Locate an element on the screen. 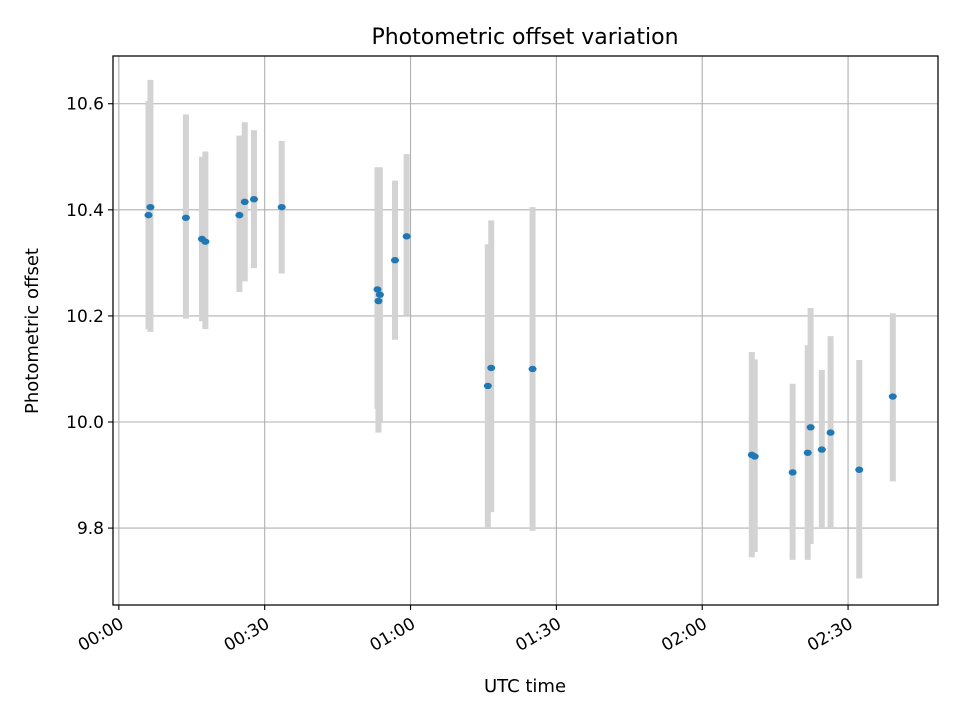  y-tick-label: 10.0 is located at coordinates (85, 423).